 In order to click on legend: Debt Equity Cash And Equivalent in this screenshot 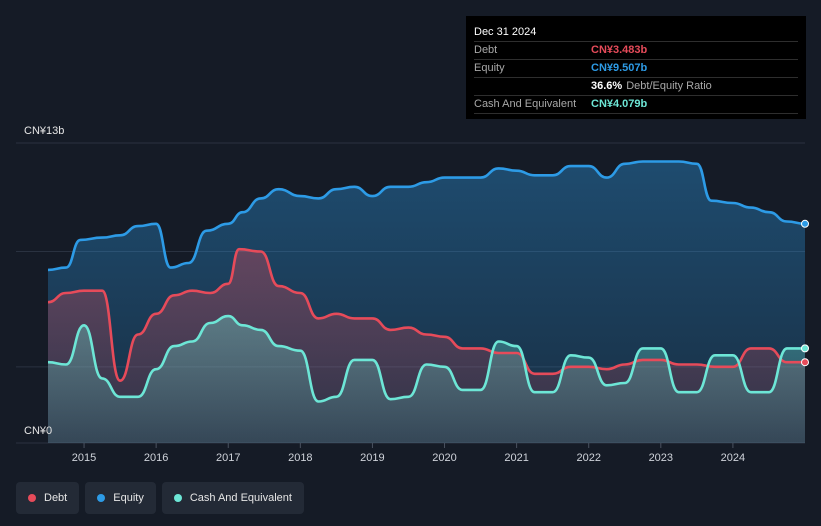, I will do `click(163, 498)`.